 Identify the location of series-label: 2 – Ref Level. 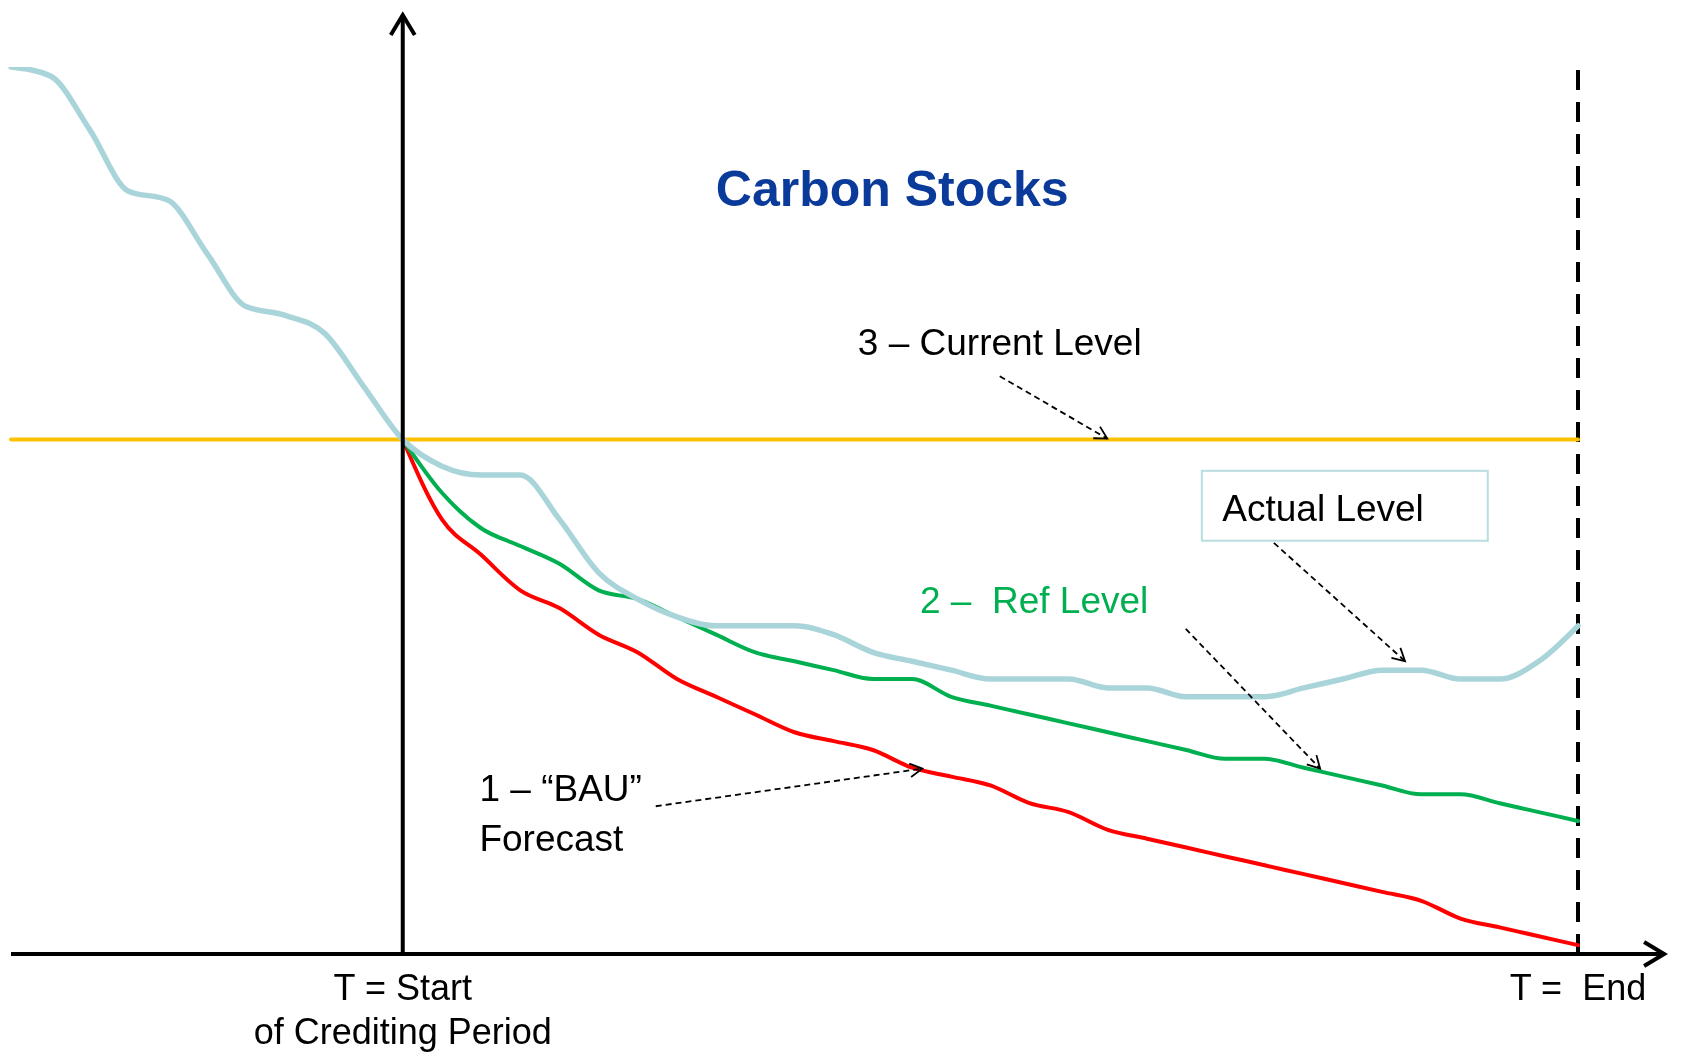
(1034, 600).